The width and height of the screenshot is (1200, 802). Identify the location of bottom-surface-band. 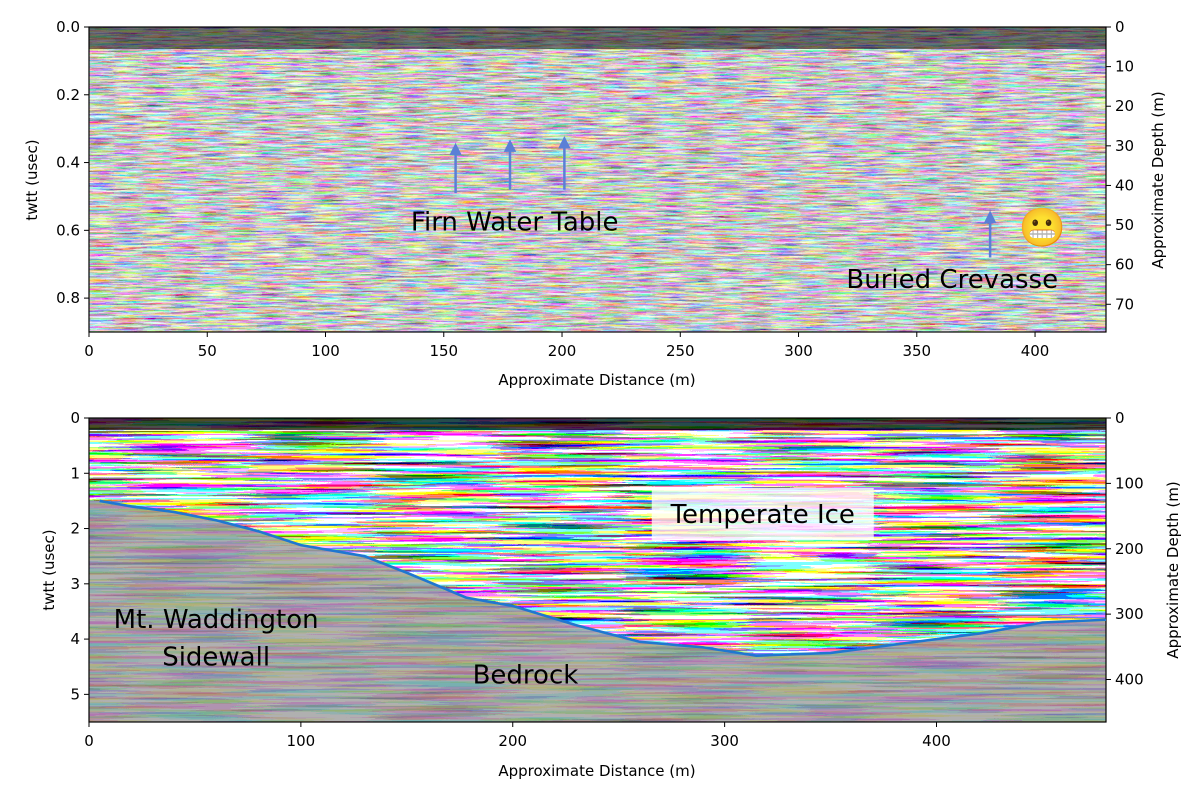
(597, 424).